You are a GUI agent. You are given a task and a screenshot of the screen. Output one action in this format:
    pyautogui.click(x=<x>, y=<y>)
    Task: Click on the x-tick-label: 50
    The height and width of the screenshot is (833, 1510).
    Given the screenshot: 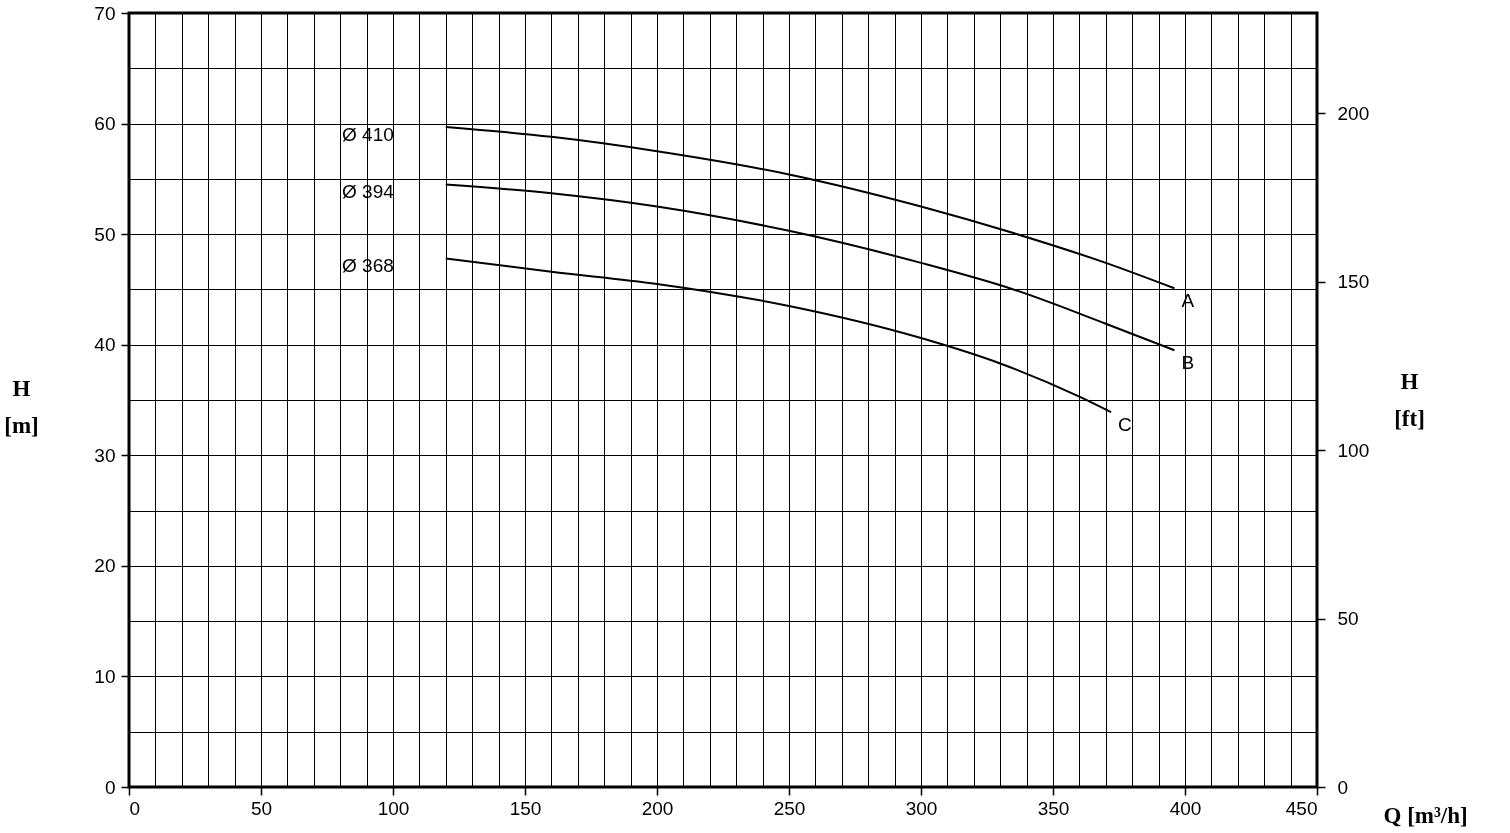 What is the action you would take?
    pyautogui.click(x=261, y=808)
    